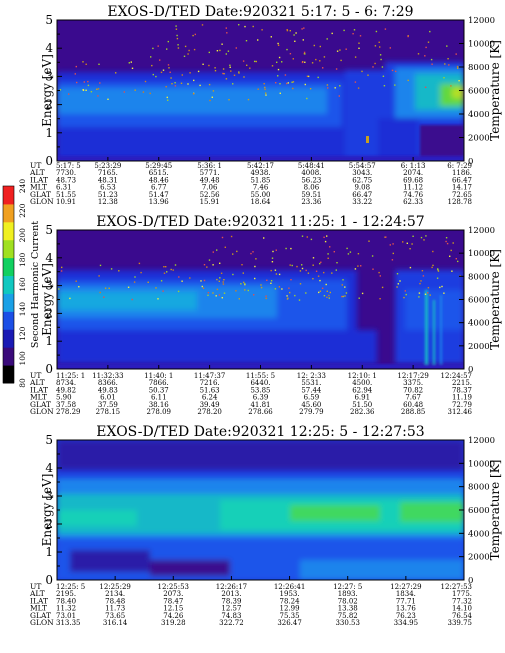 Image resolution: width=505 pixels, height=653 pixels. I want to click on orbit-cell: 278.15, so click(108, 412).